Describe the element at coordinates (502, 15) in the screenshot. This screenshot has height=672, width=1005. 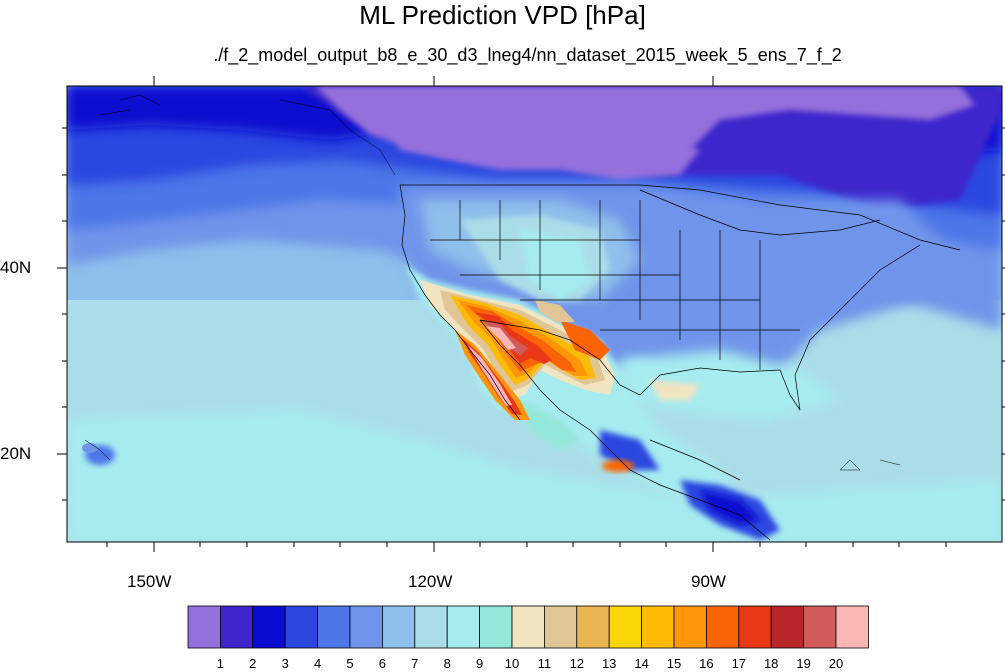
I see `plot-title: ML Prediction VPD [hPa]` at that location.